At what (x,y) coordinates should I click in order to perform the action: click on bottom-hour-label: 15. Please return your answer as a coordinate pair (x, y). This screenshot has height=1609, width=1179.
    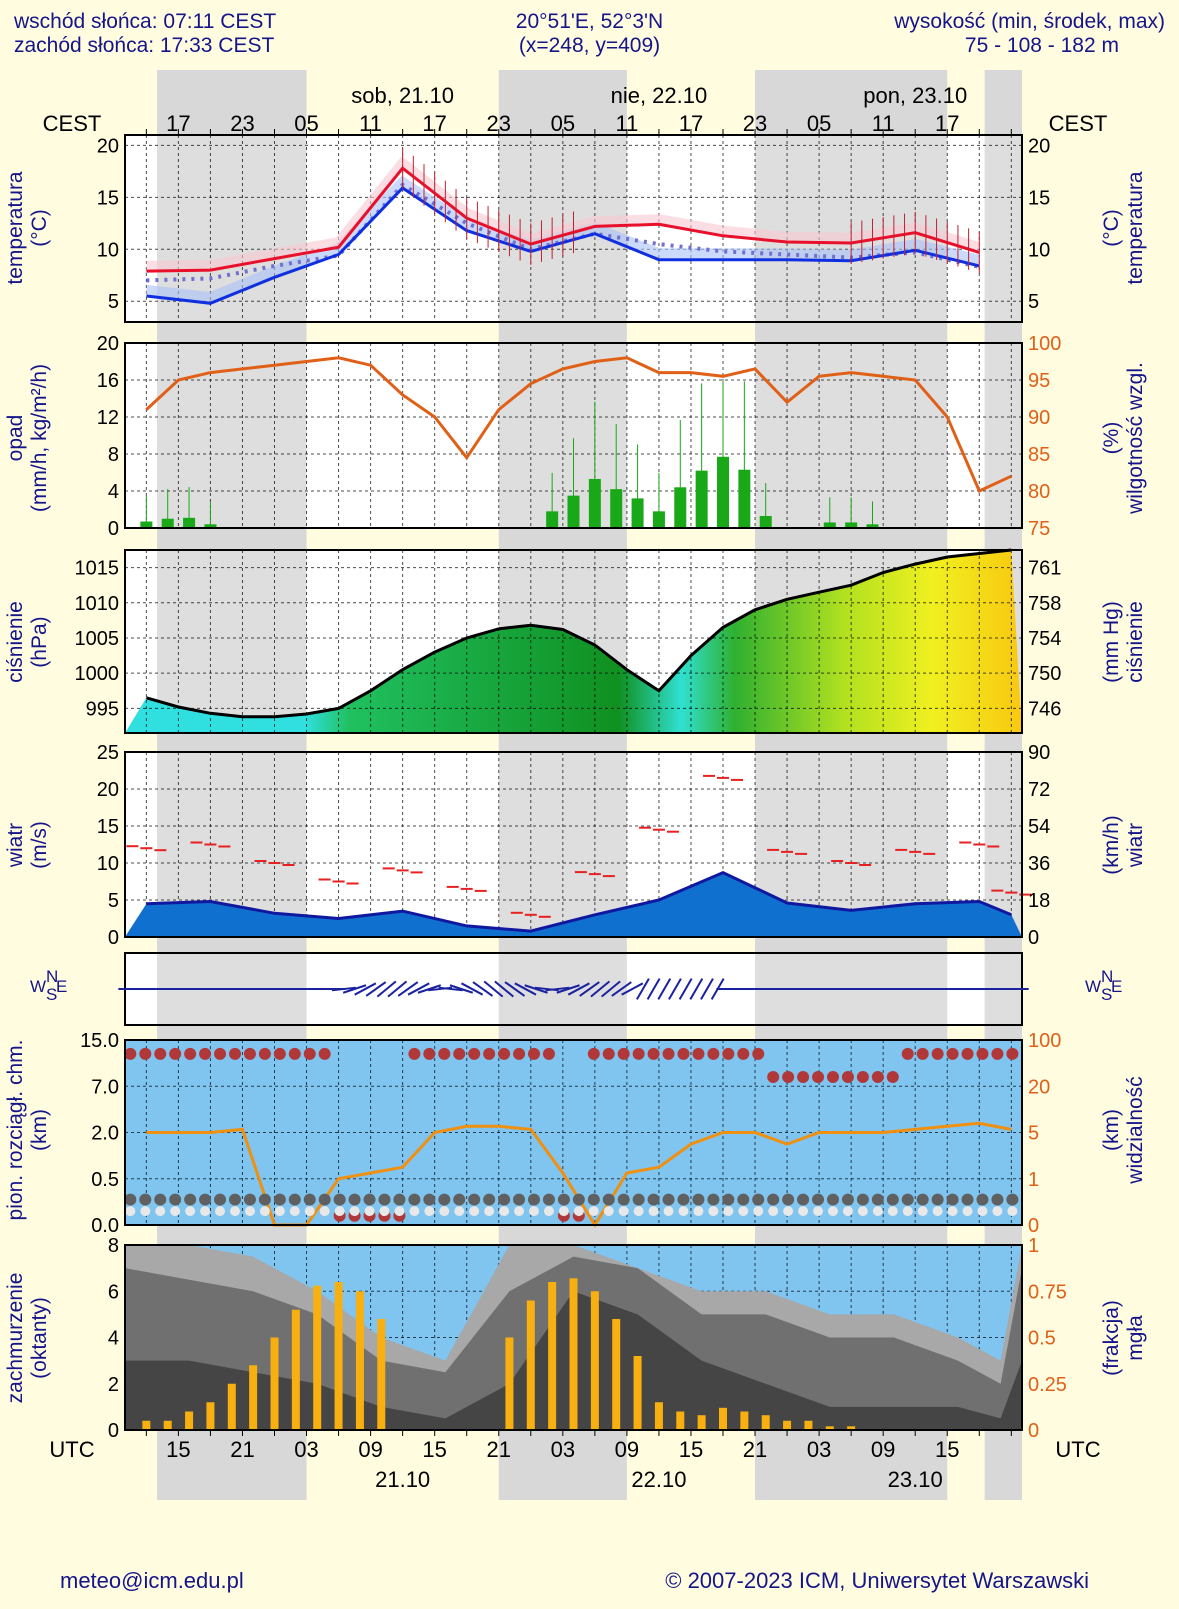
    Looking at the image, I should click on (434, 1449).